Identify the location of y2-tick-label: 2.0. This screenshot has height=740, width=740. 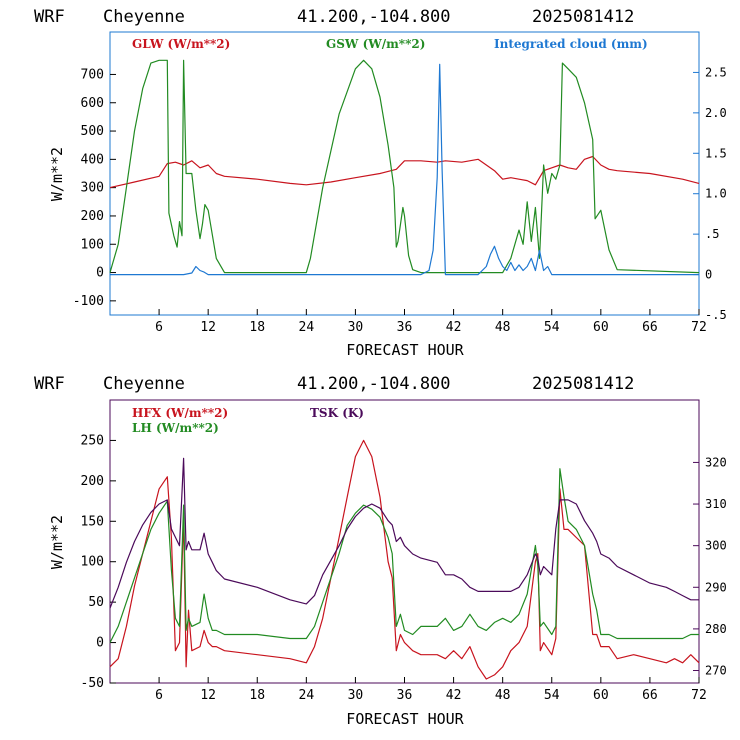
(716, 113).